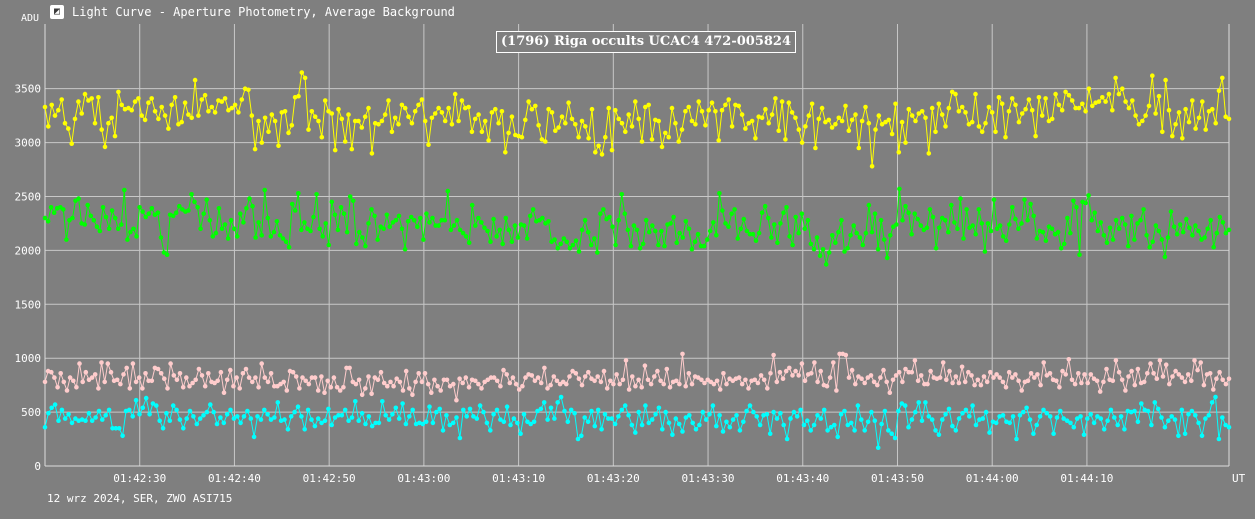  Describe the element at coordinates (30, 18) in the screenshot. I see `y-axis-label: ADU` at that location.